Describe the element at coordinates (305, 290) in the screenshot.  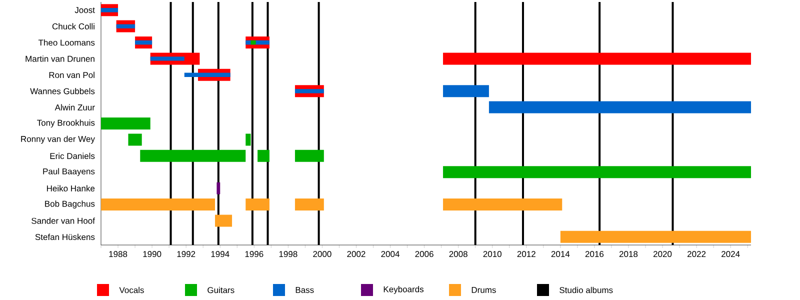
I see `legend-label: Bass` at that location.